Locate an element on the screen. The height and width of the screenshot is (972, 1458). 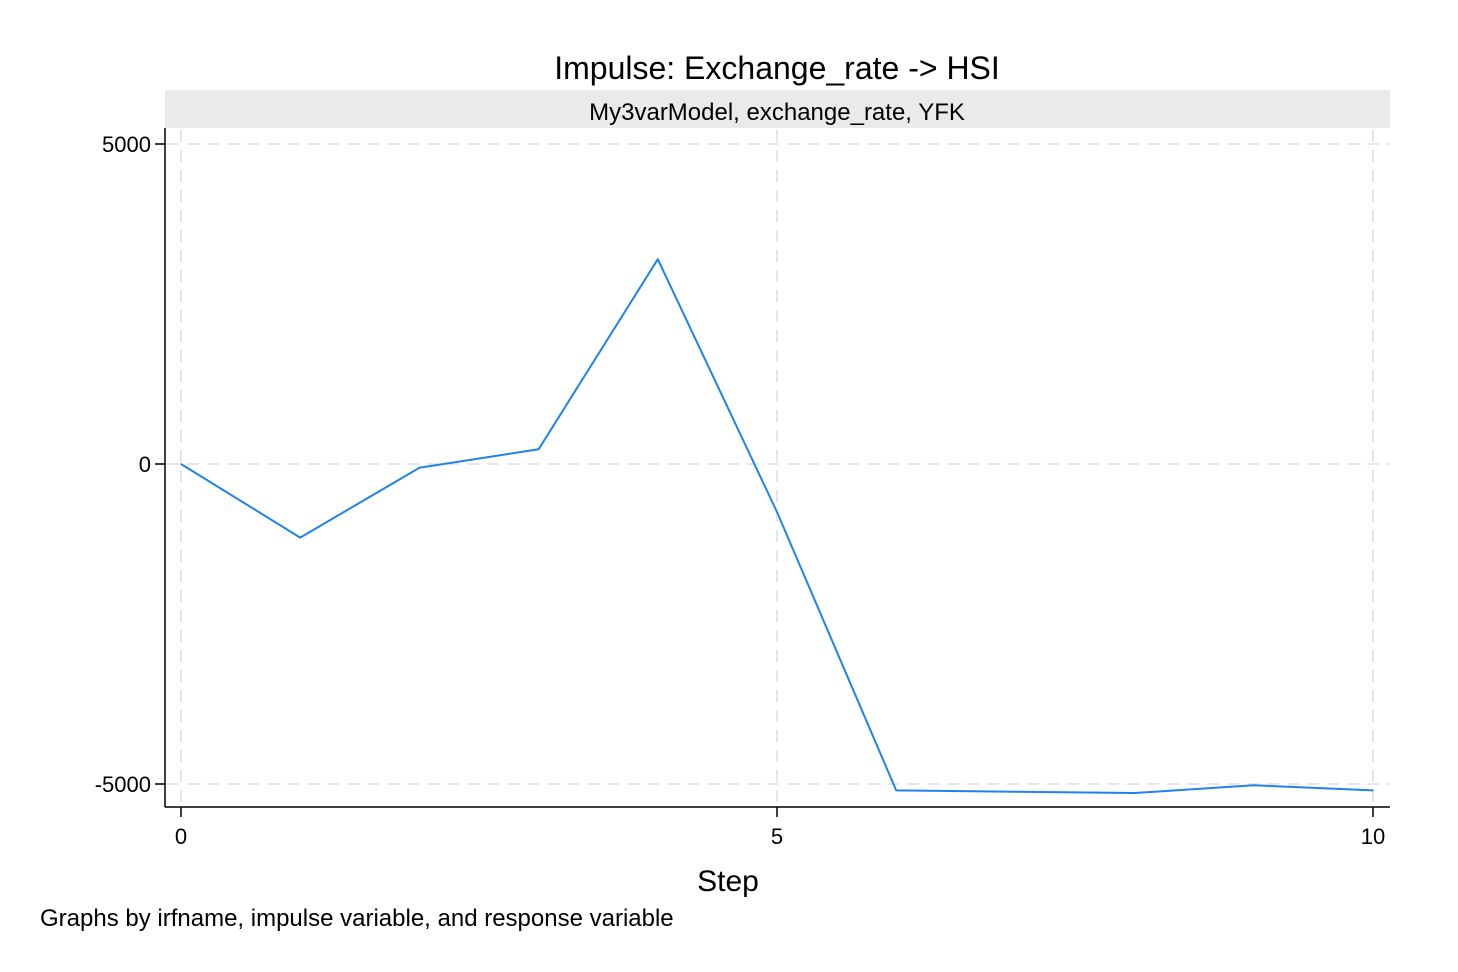
y-tick-label-2: -5000 is located at coordinates (123, 784).